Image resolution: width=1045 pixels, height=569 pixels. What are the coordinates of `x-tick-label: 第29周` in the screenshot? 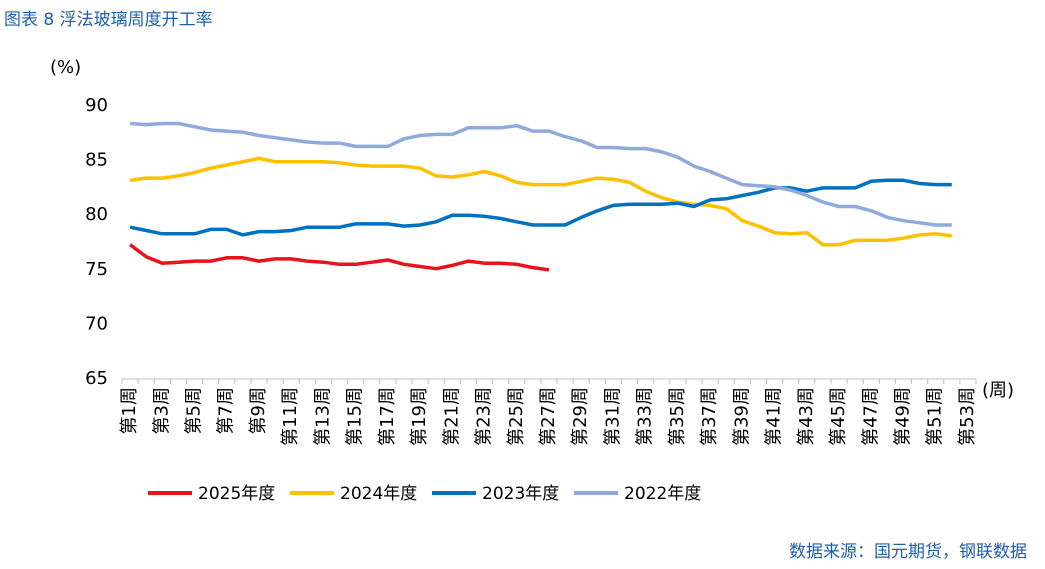 It's located at (580, 416).